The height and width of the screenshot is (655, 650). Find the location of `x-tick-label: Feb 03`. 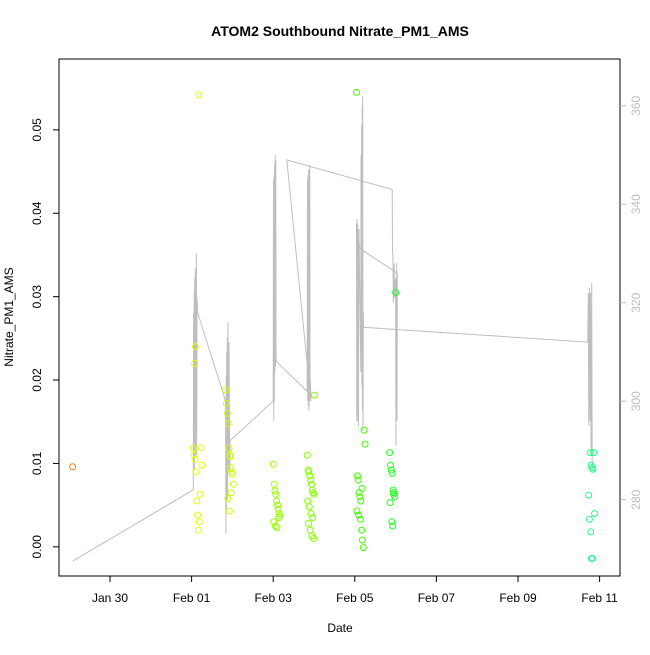

x-tick-label: Feb 03 is located at coordinates (274, 598).